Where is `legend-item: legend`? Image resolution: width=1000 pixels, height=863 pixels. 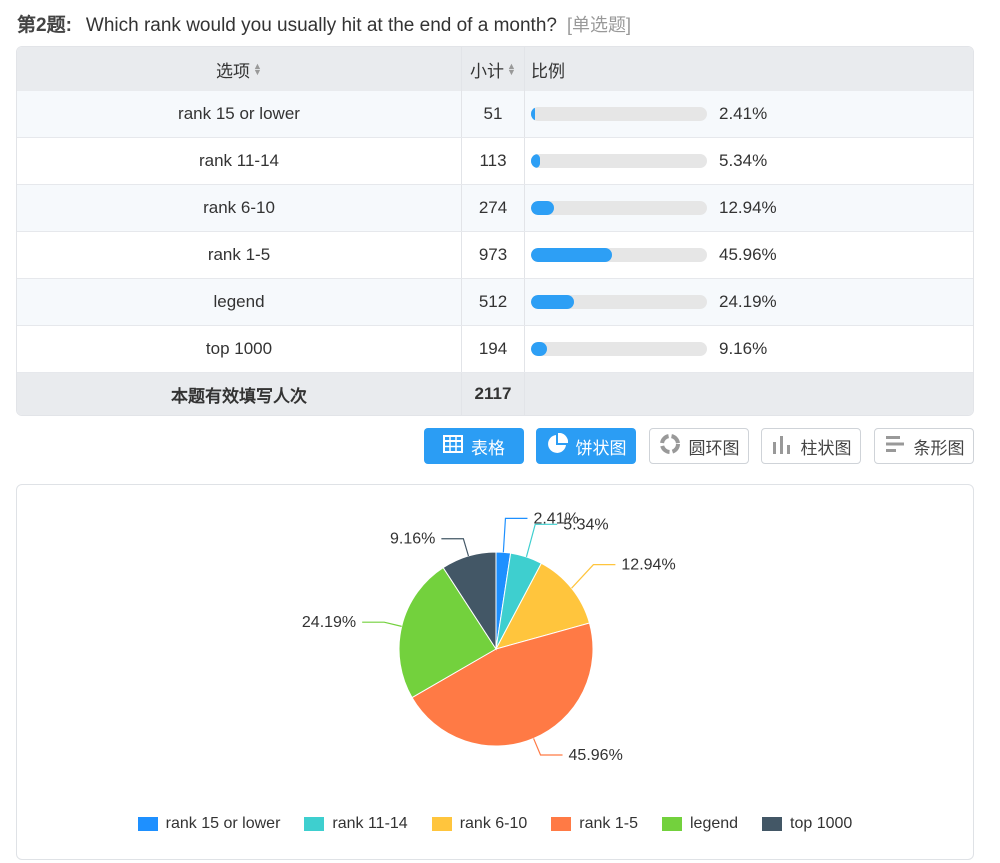 legend-item: legend is located at coordinates (700, 824).